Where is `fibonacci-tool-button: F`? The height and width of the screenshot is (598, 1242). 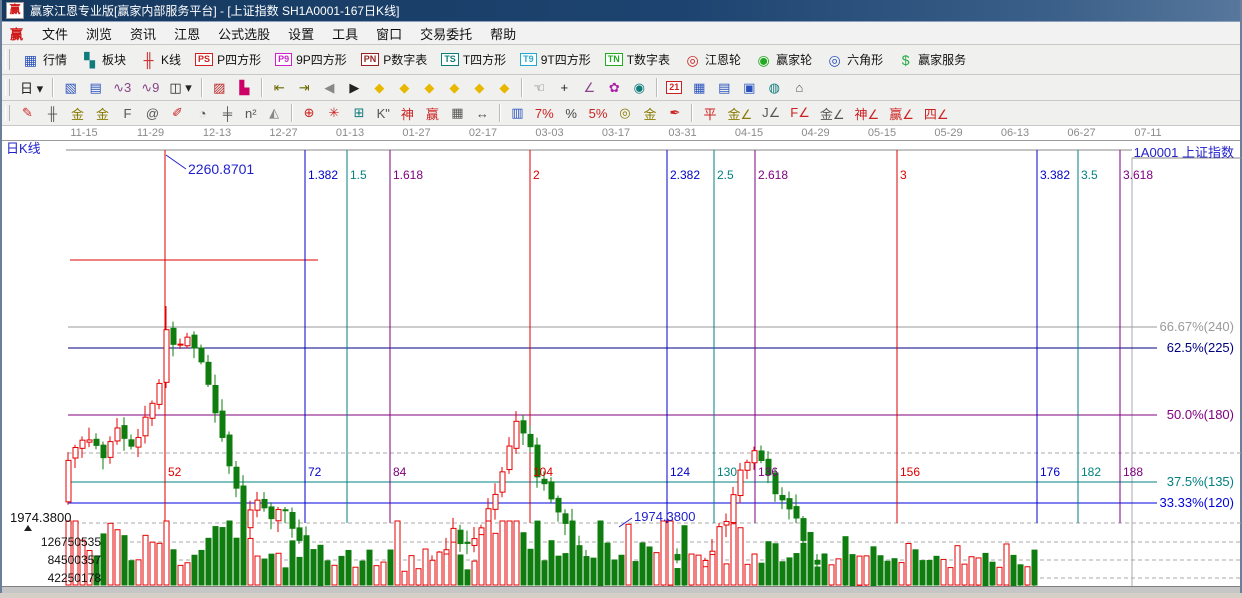
fibonacci-tool-button: F is located at coordinates (127, 113).